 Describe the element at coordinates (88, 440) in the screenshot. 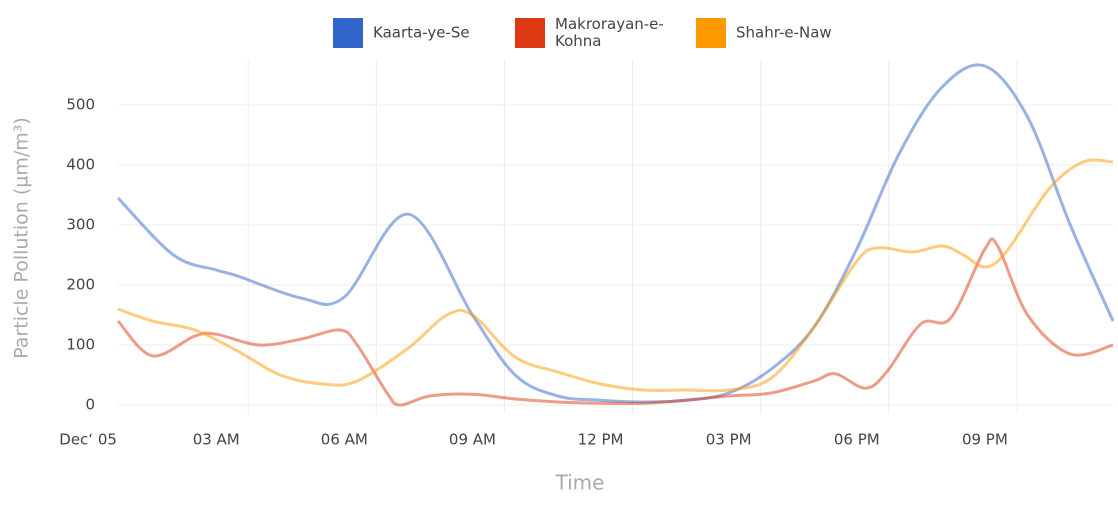

I see `x-tick-label: Dec‘ 05` at that location.